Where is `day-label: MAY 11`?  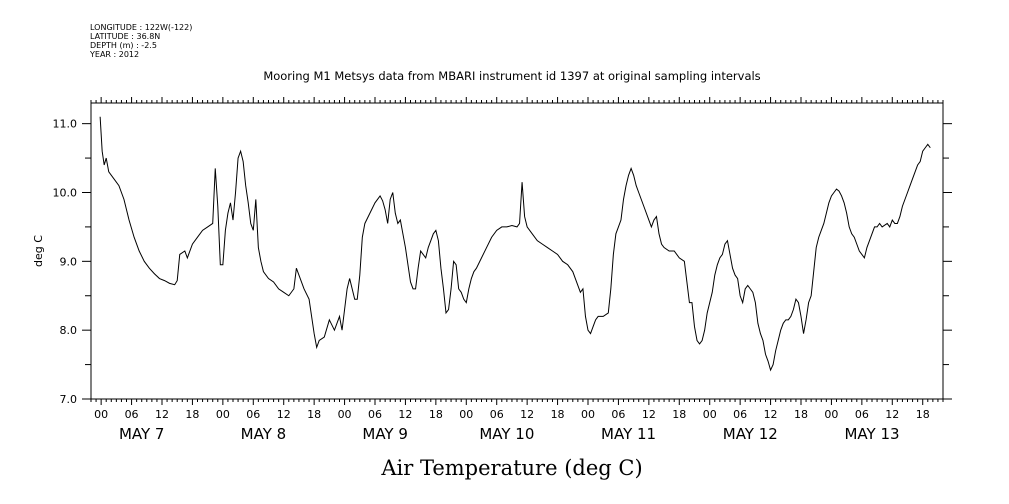
day-label: MAY 11 is located at coordinates (628, 434).